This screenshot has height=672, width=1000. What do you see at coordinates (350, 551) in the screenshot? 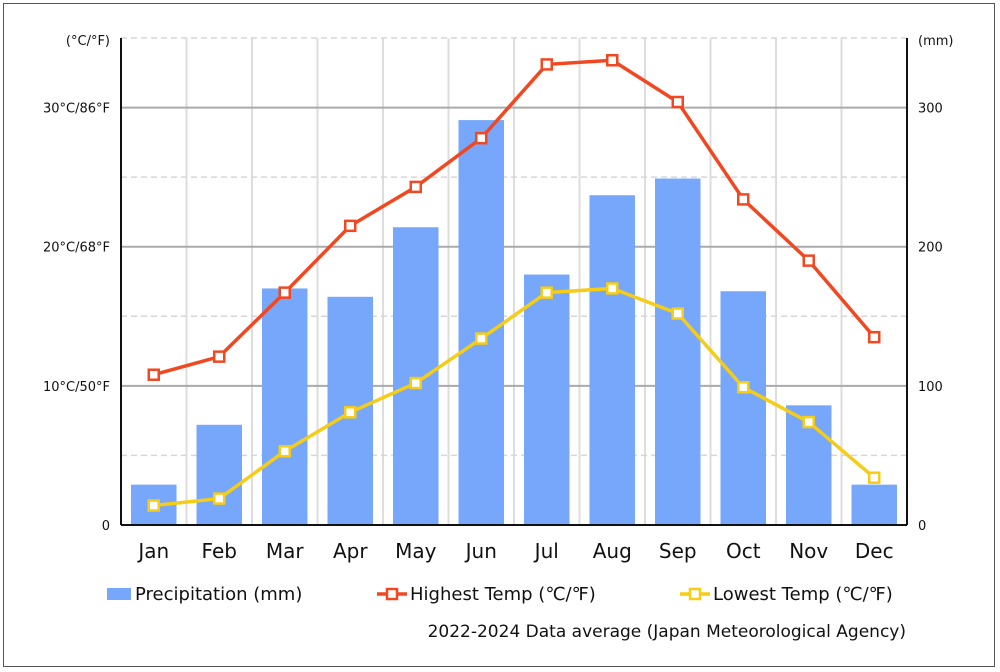
I see `x-tick-label: Apr` at bounding box center [350, 551].